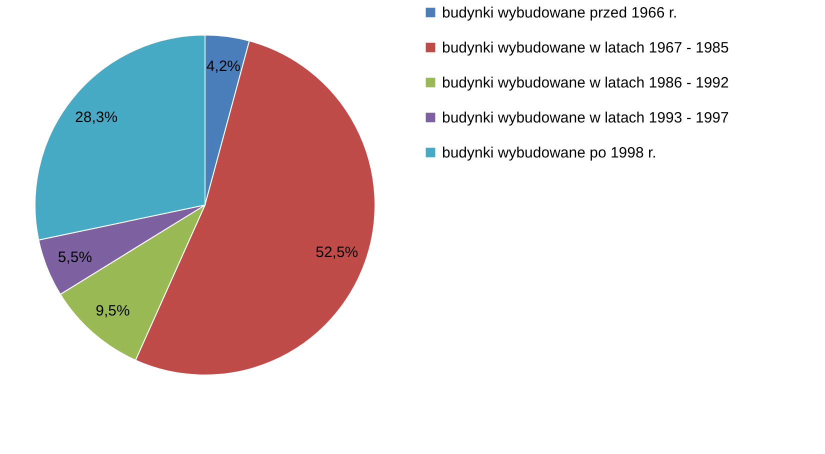 The image size is (825, 454). Describe the element at coordinates (113, 311) in the screenshot. I see `data-label: 9,5%` at that location.